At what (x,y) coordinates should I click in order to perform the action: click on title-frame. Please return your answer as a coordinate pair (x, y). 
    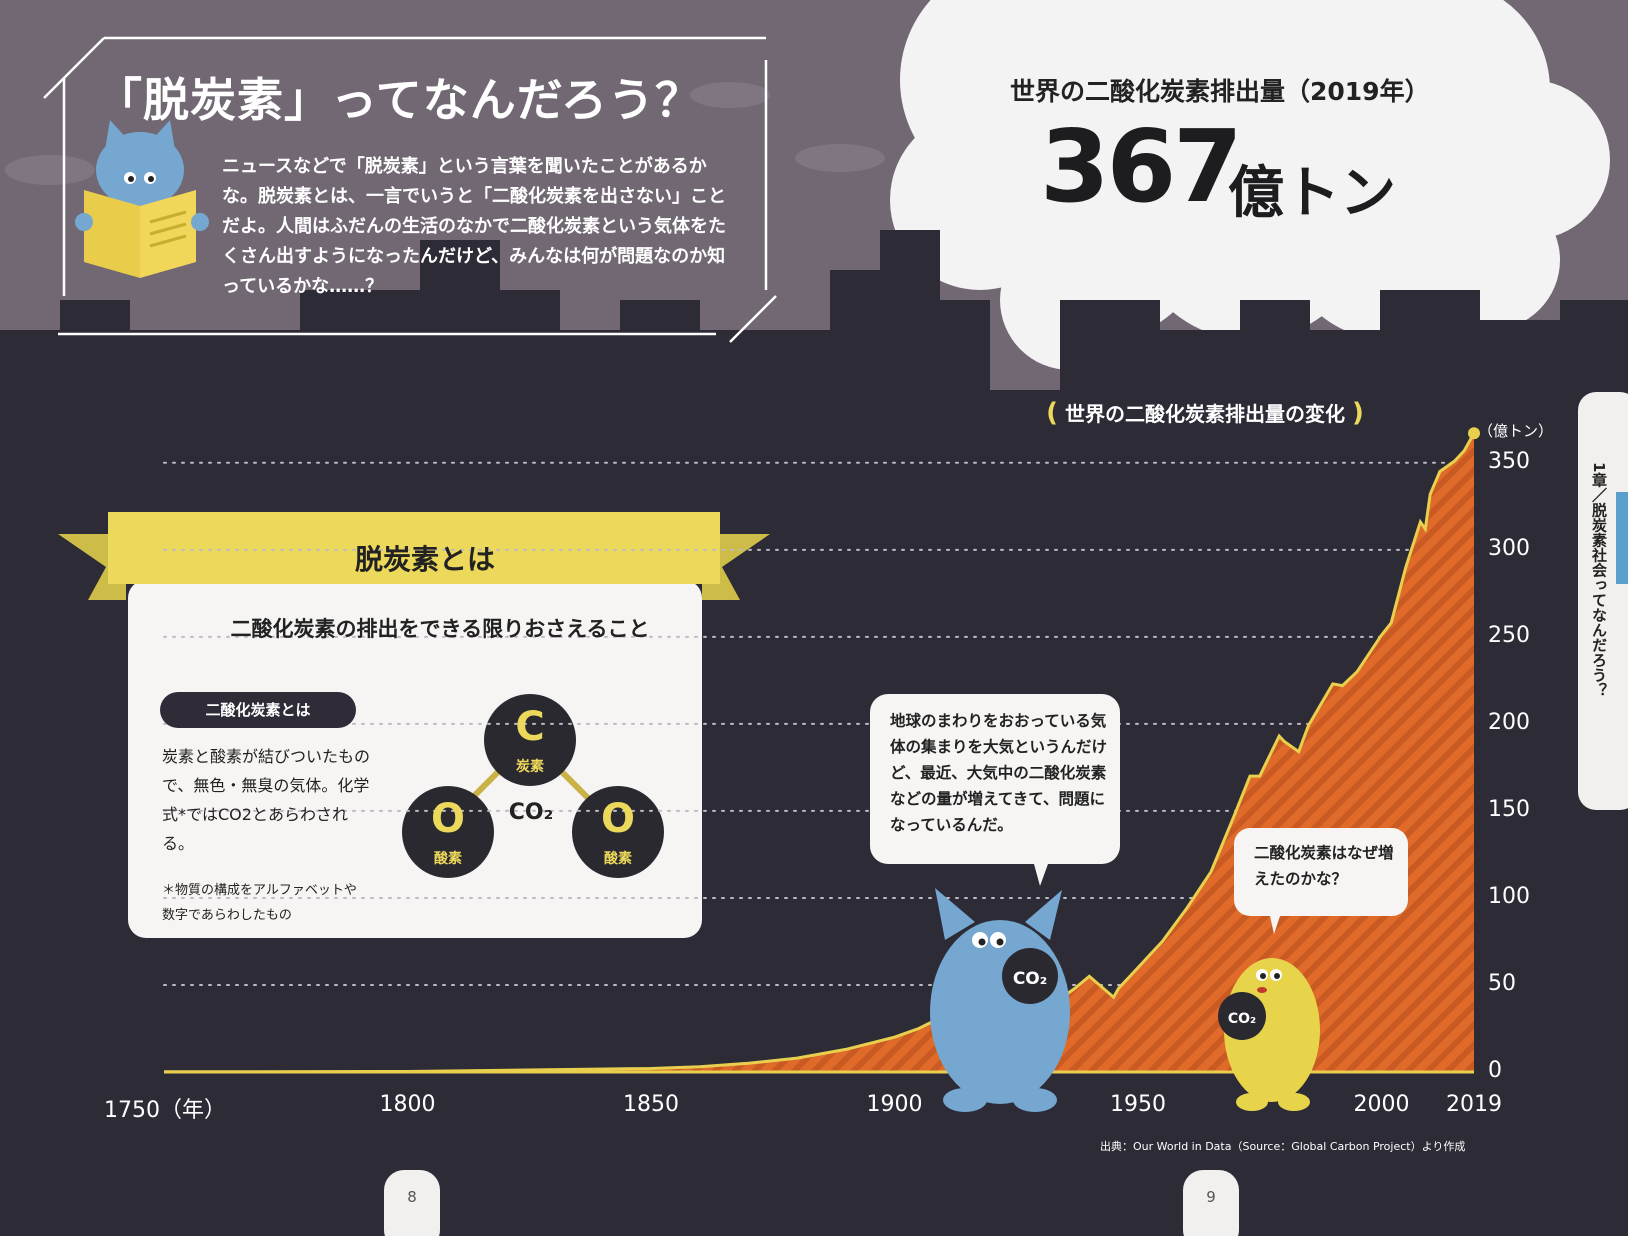
    Looking at the image, I should click on (410, 189).